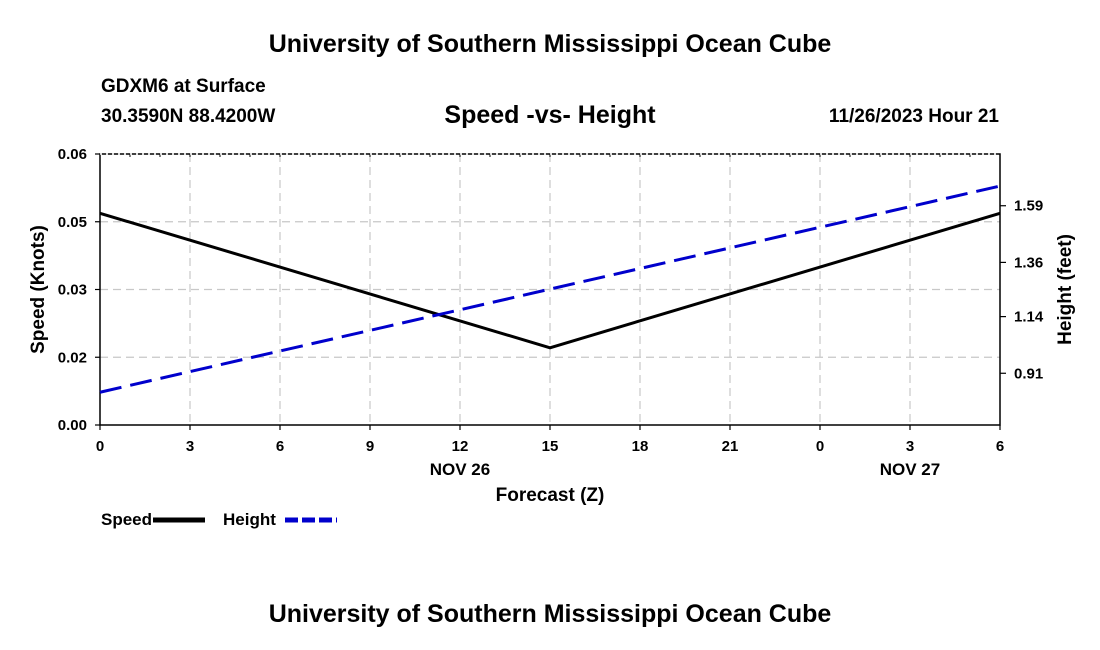  What do you see at coordinates (730, 446) in the screenshot?
I see `x-tick-label: 21` at bounding box center [730, 446].